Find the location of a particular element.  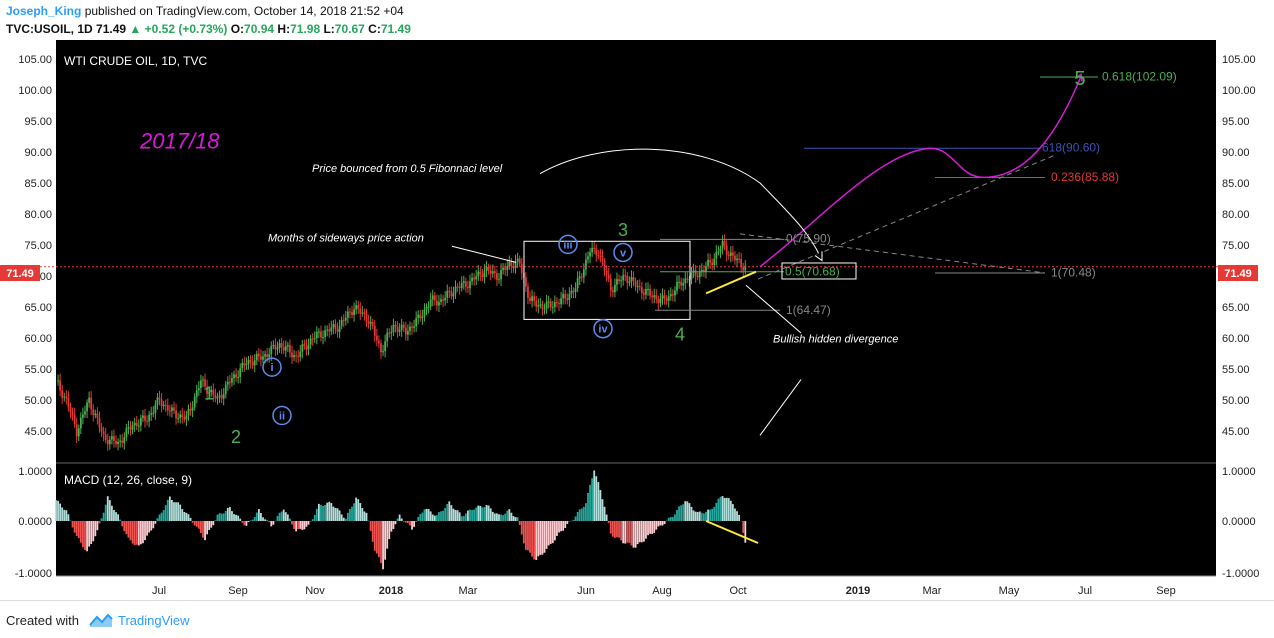

y-tick-right: 60.00 is located at coordinates (1236, 339).